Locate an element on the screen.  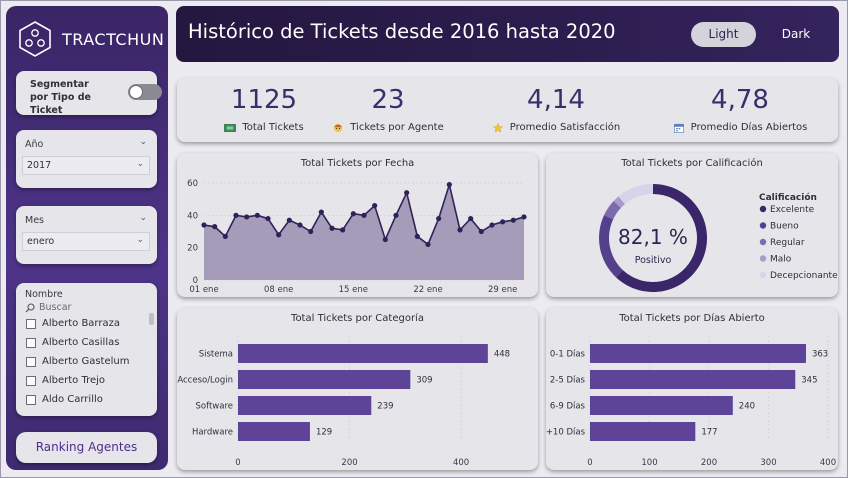
kpi-label-row: Promedio Días Abiertos is located at coordinates (740, 127).